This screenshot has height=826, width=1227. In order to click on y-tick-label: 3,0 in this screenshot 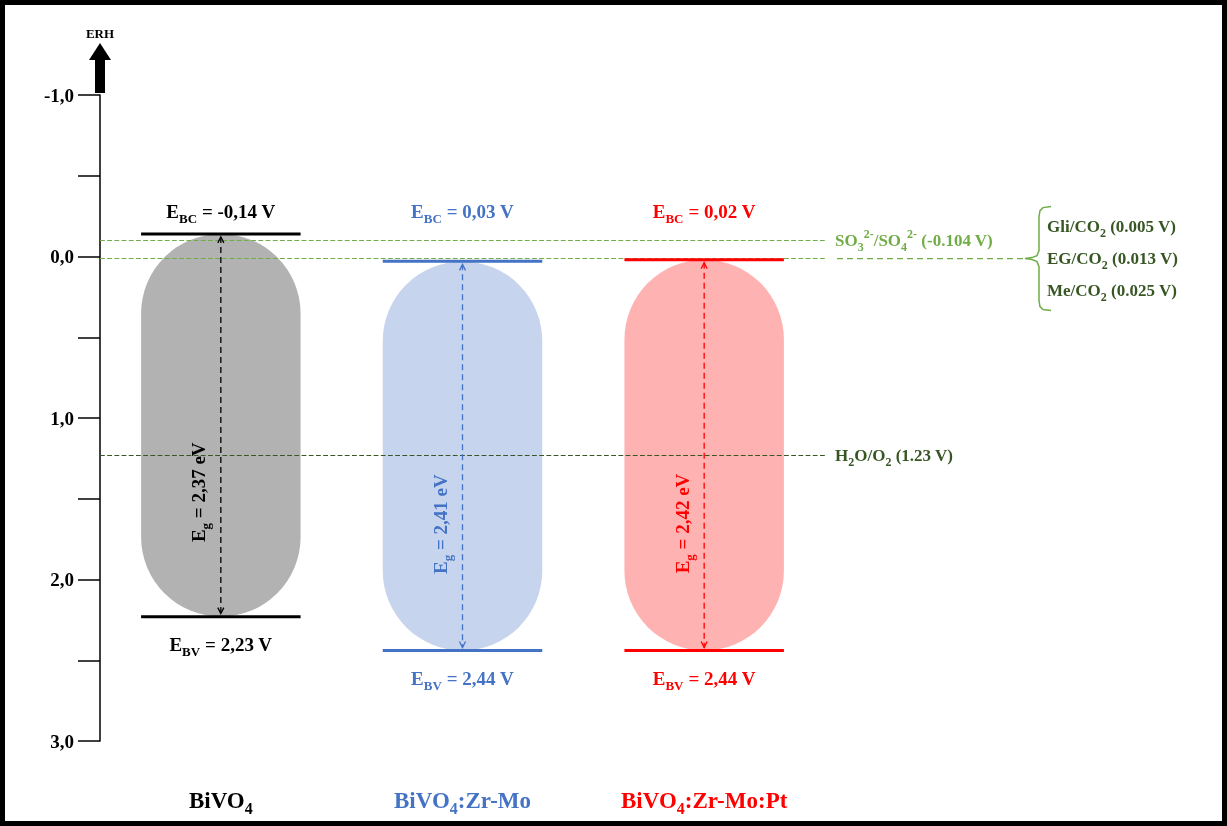, I will do `click(62, 741)`.